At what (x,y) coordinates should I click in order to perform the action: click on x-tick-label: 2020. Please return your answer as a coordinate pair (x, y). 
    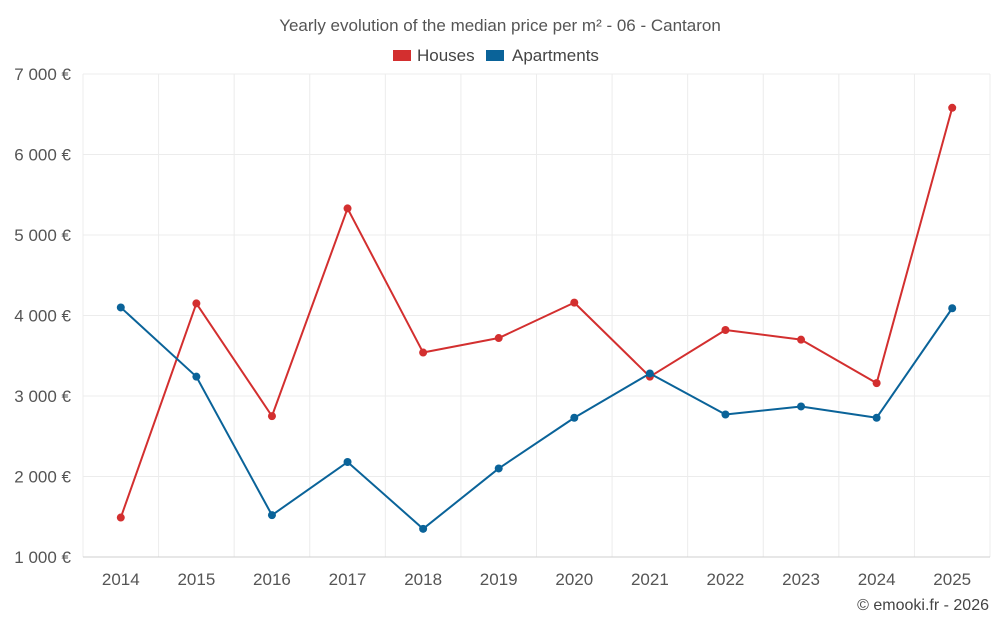
    Looking at the image, I should click on (574, 579).